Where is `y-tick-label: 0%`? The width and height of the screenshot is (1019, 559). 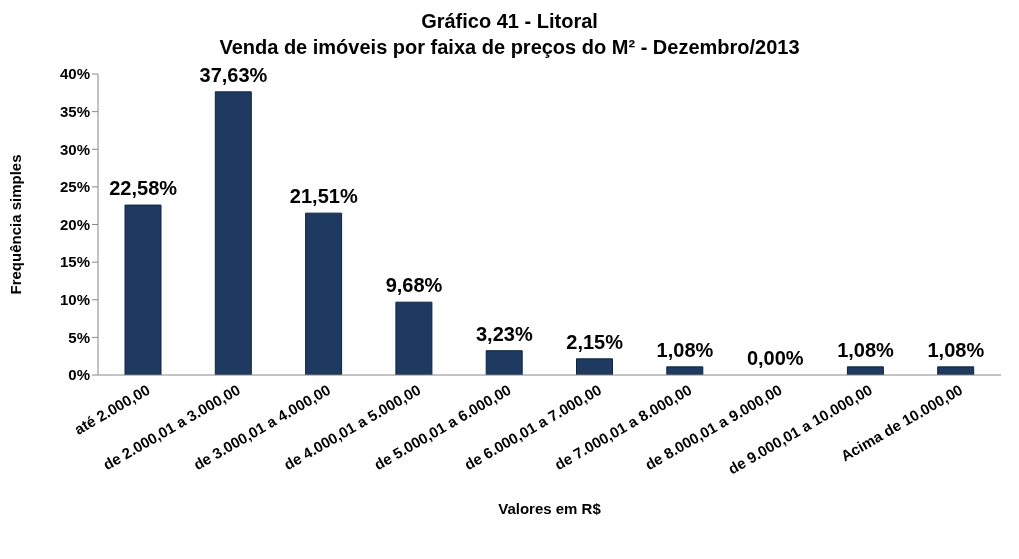
y-tick-label: 0% is located at coordinates (79, 375).